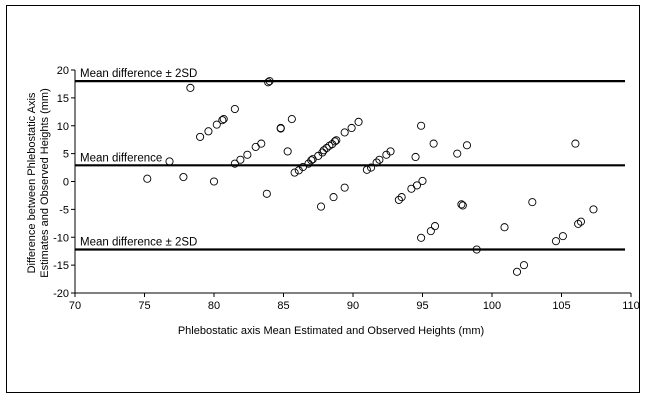 The image size is (648, 399). I want to click on y-tick-label: -5, so click(64, 210).